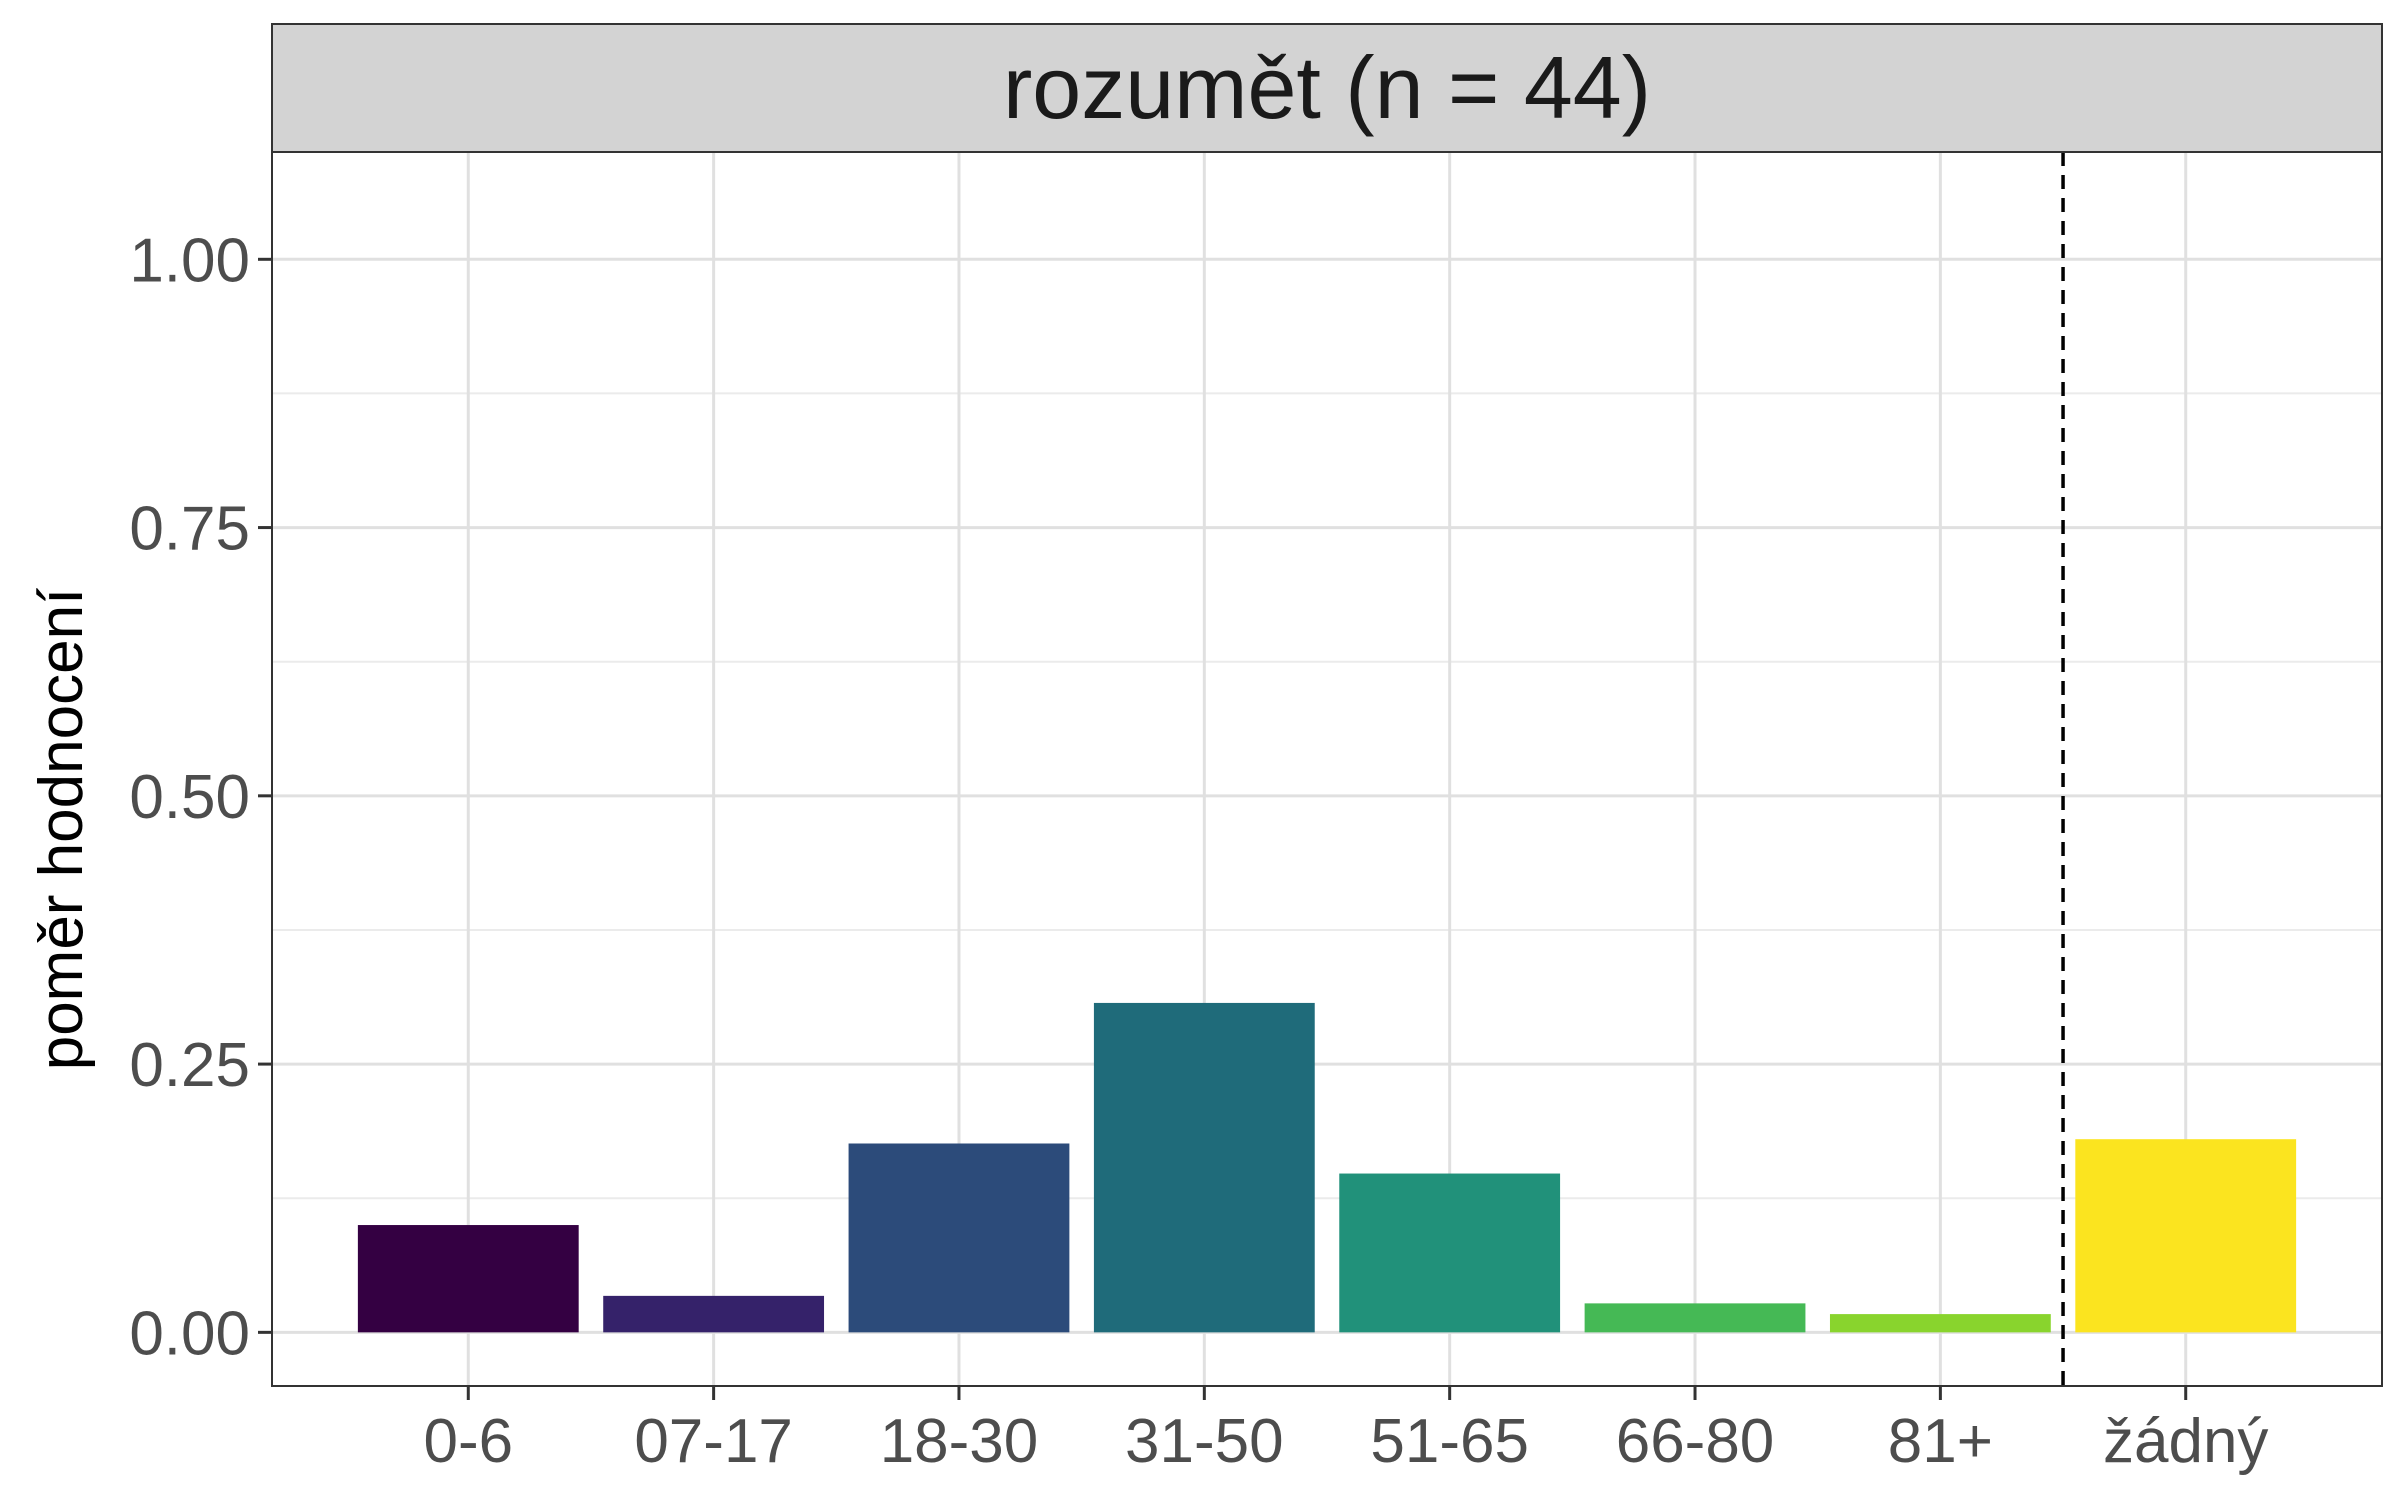 This screenshot has width=2400, height=1500. What do you see at coordinates (189, 1065) in the screenshot?
I see `y-tick-label: 0.25` at bounding box center [189, 1065].